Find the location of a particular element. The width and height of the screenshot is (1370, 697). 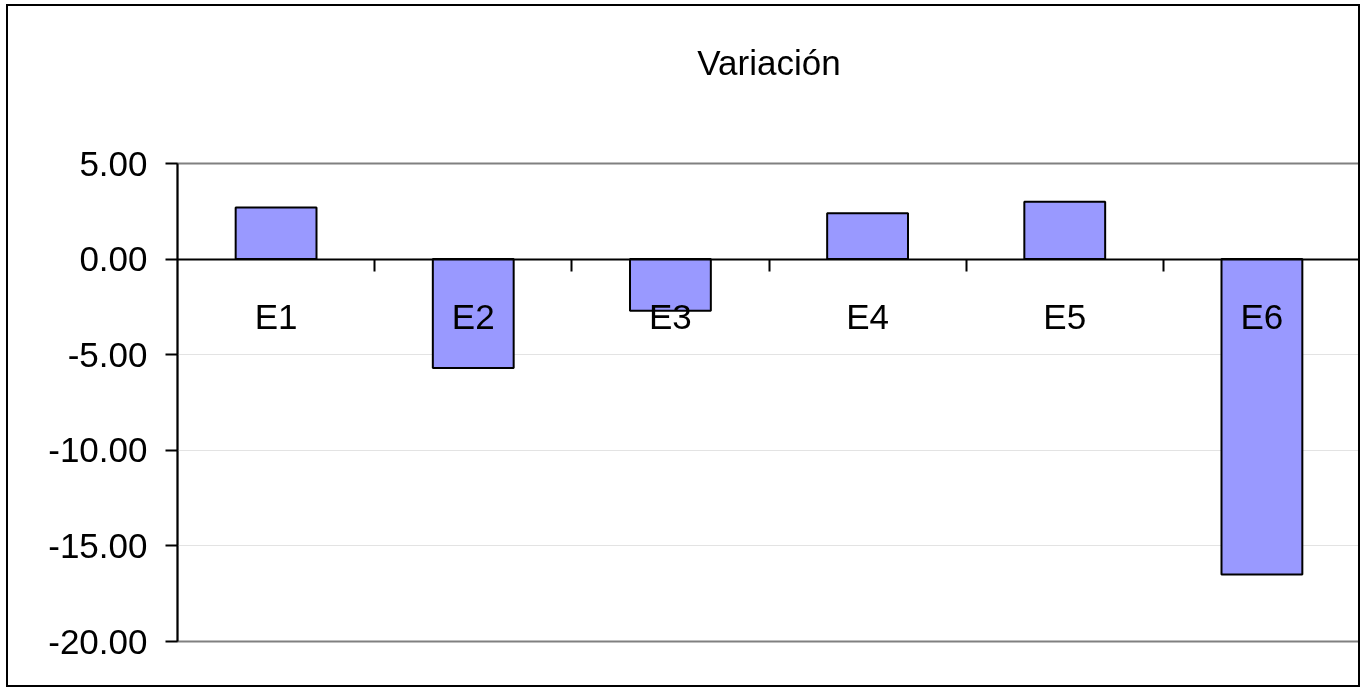

x-tick-label: E1 is located at coordinates (276, 317).